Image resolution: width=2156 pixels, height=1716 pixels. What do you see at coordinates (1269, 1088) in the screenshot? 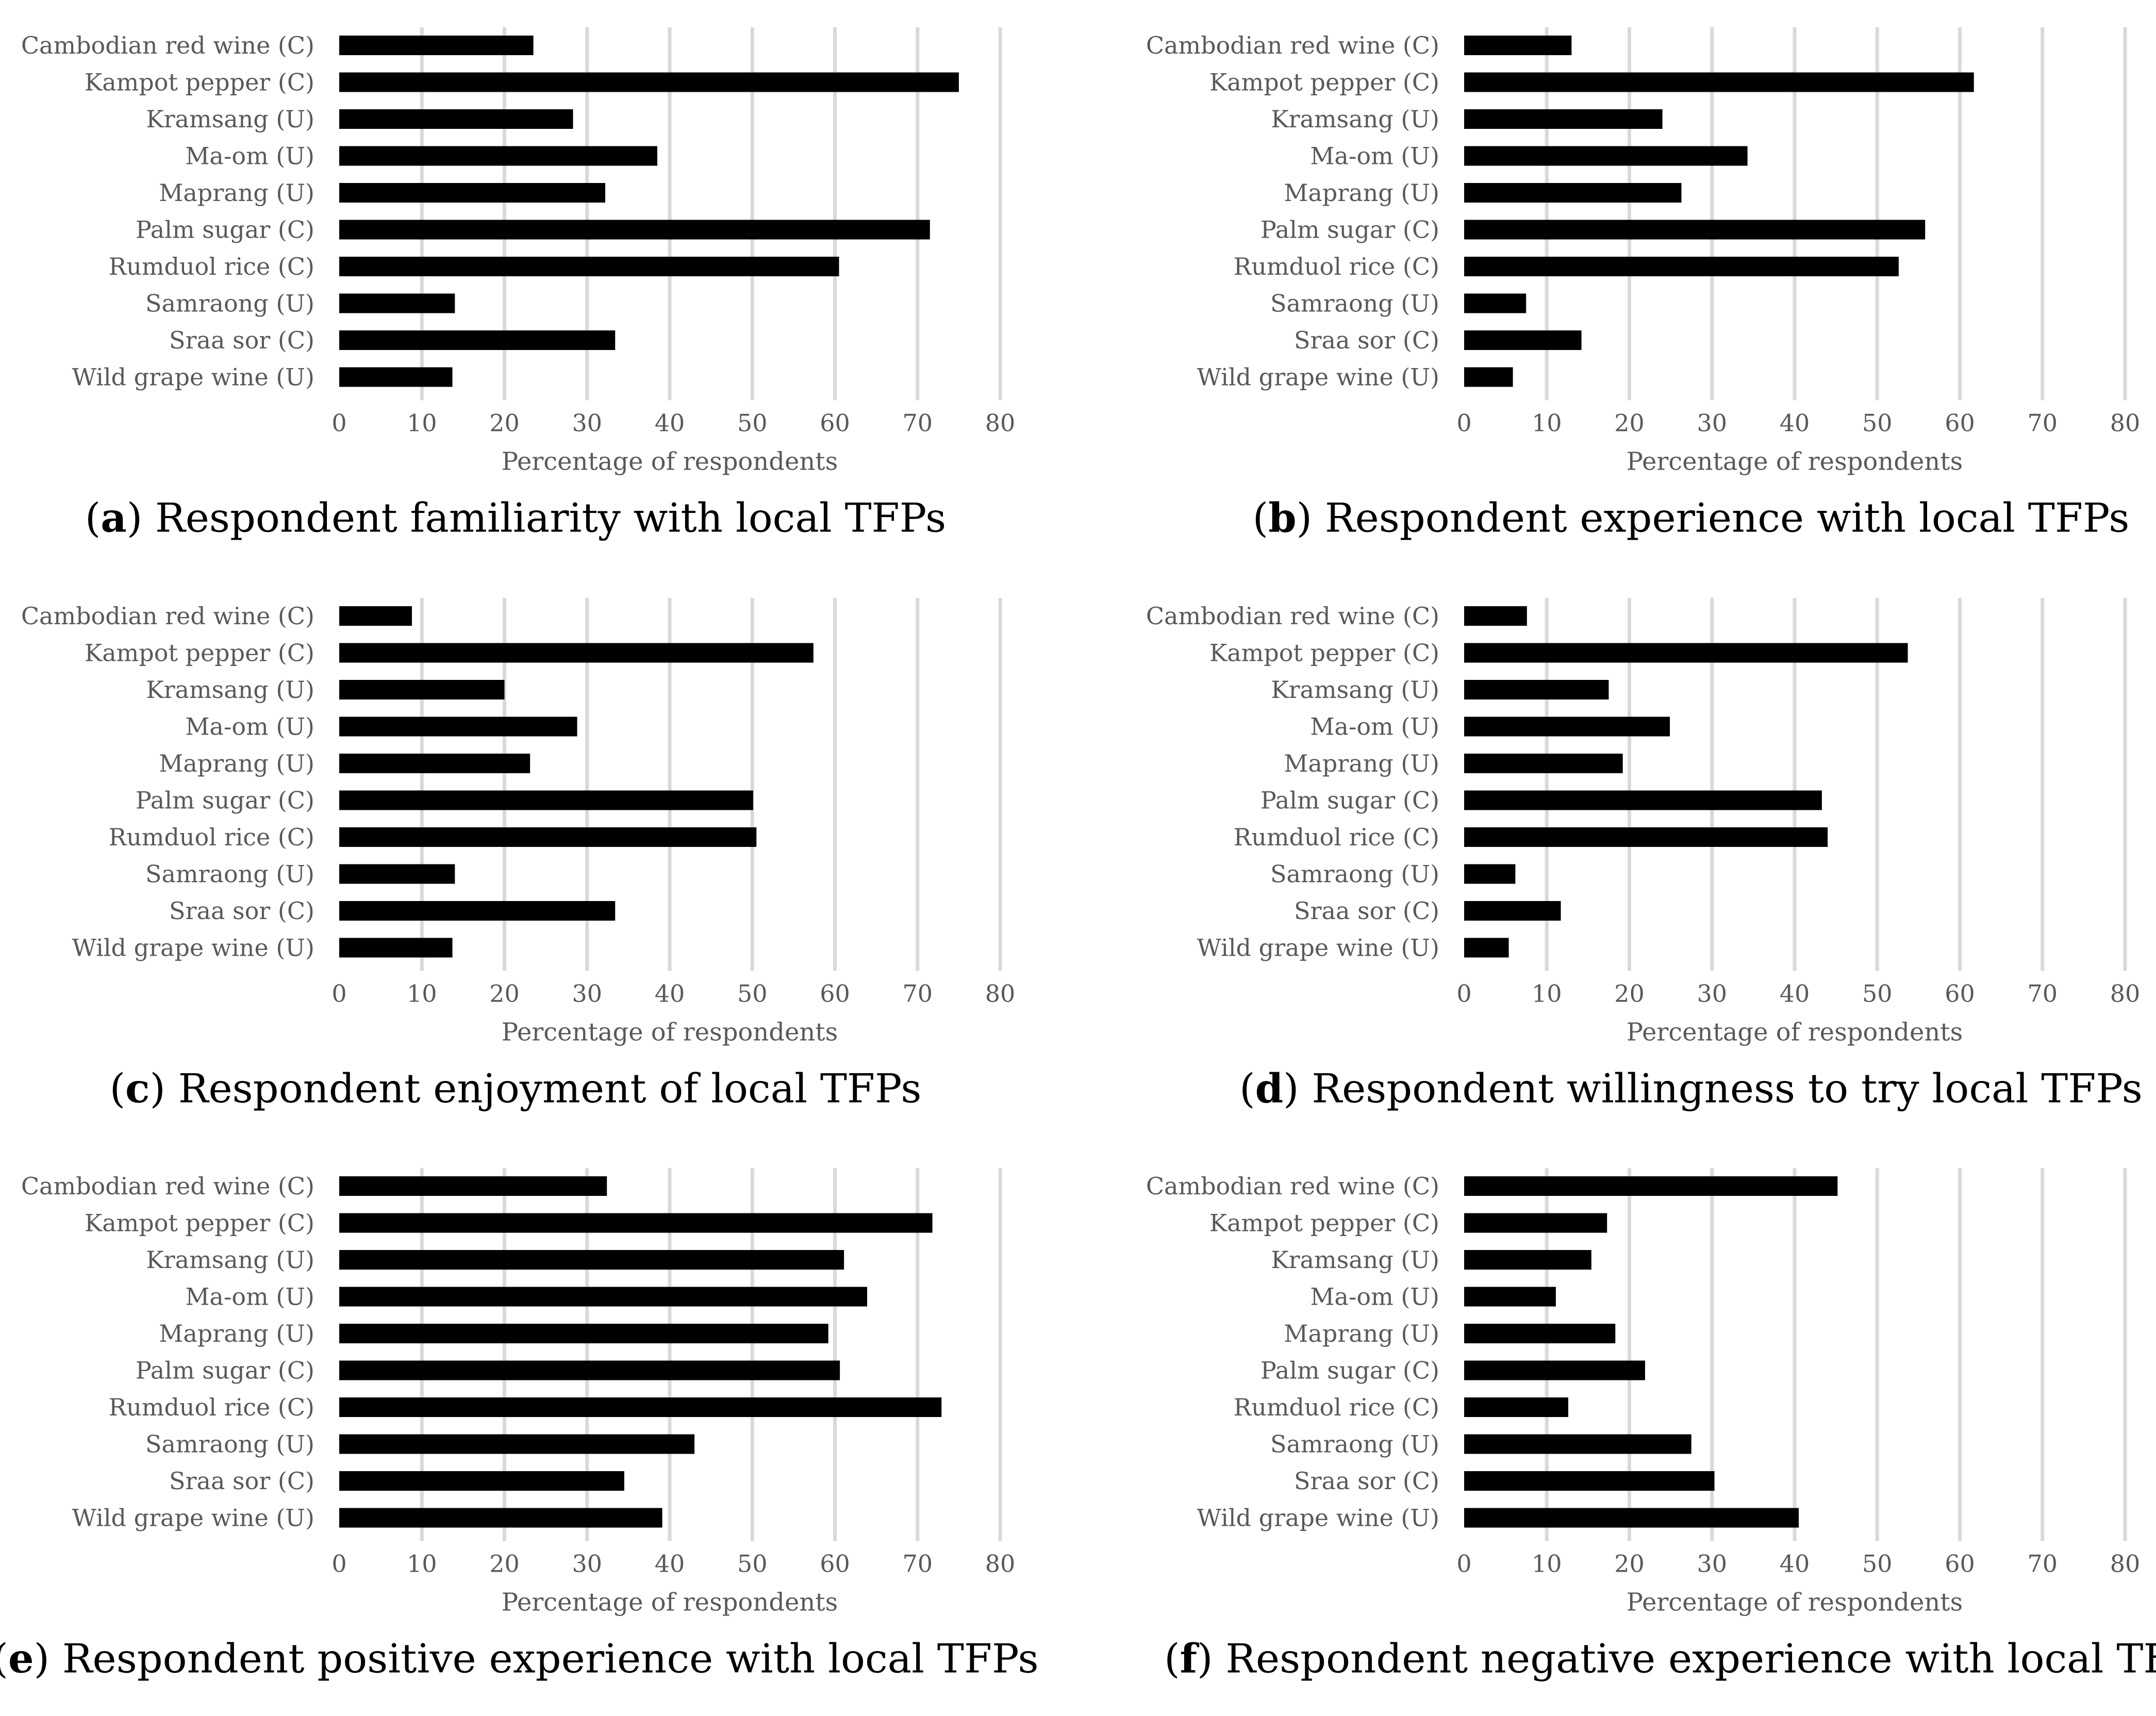
I see `panel-letter: d` at bounding box center [1269, 1088].